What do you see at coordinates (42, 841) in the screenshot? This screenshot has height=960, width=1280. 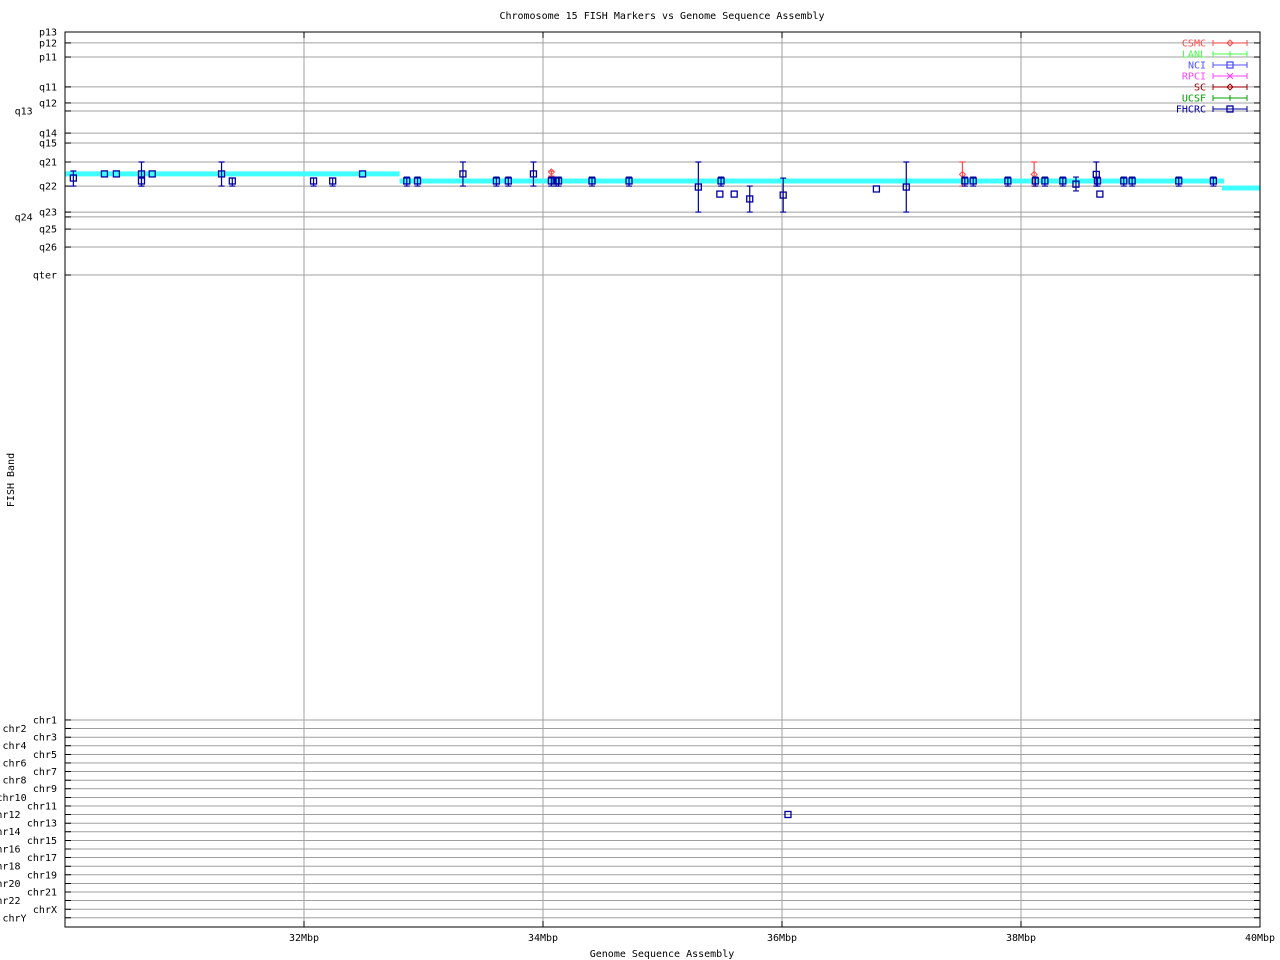 I see `y-tick-label: chr15` at bounding box center [42, 841].